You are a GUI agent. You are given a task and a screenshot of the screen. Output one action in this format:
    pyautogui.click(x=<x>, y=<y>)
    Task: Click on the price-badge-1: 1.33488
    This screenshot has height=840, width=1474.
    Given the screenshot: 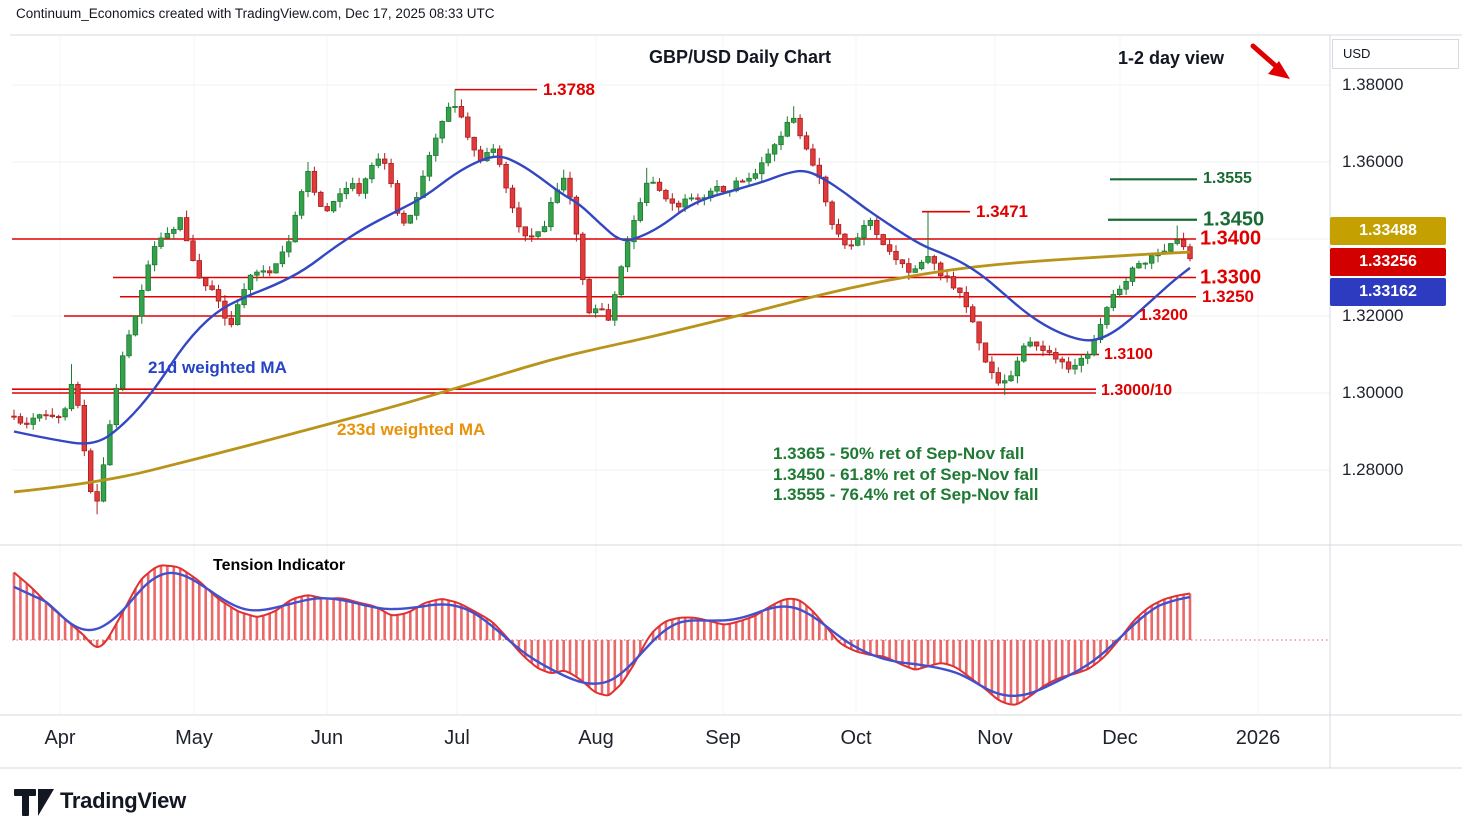 What is the action you would take?
    pyautogui.click(x=1388, y=231)
    